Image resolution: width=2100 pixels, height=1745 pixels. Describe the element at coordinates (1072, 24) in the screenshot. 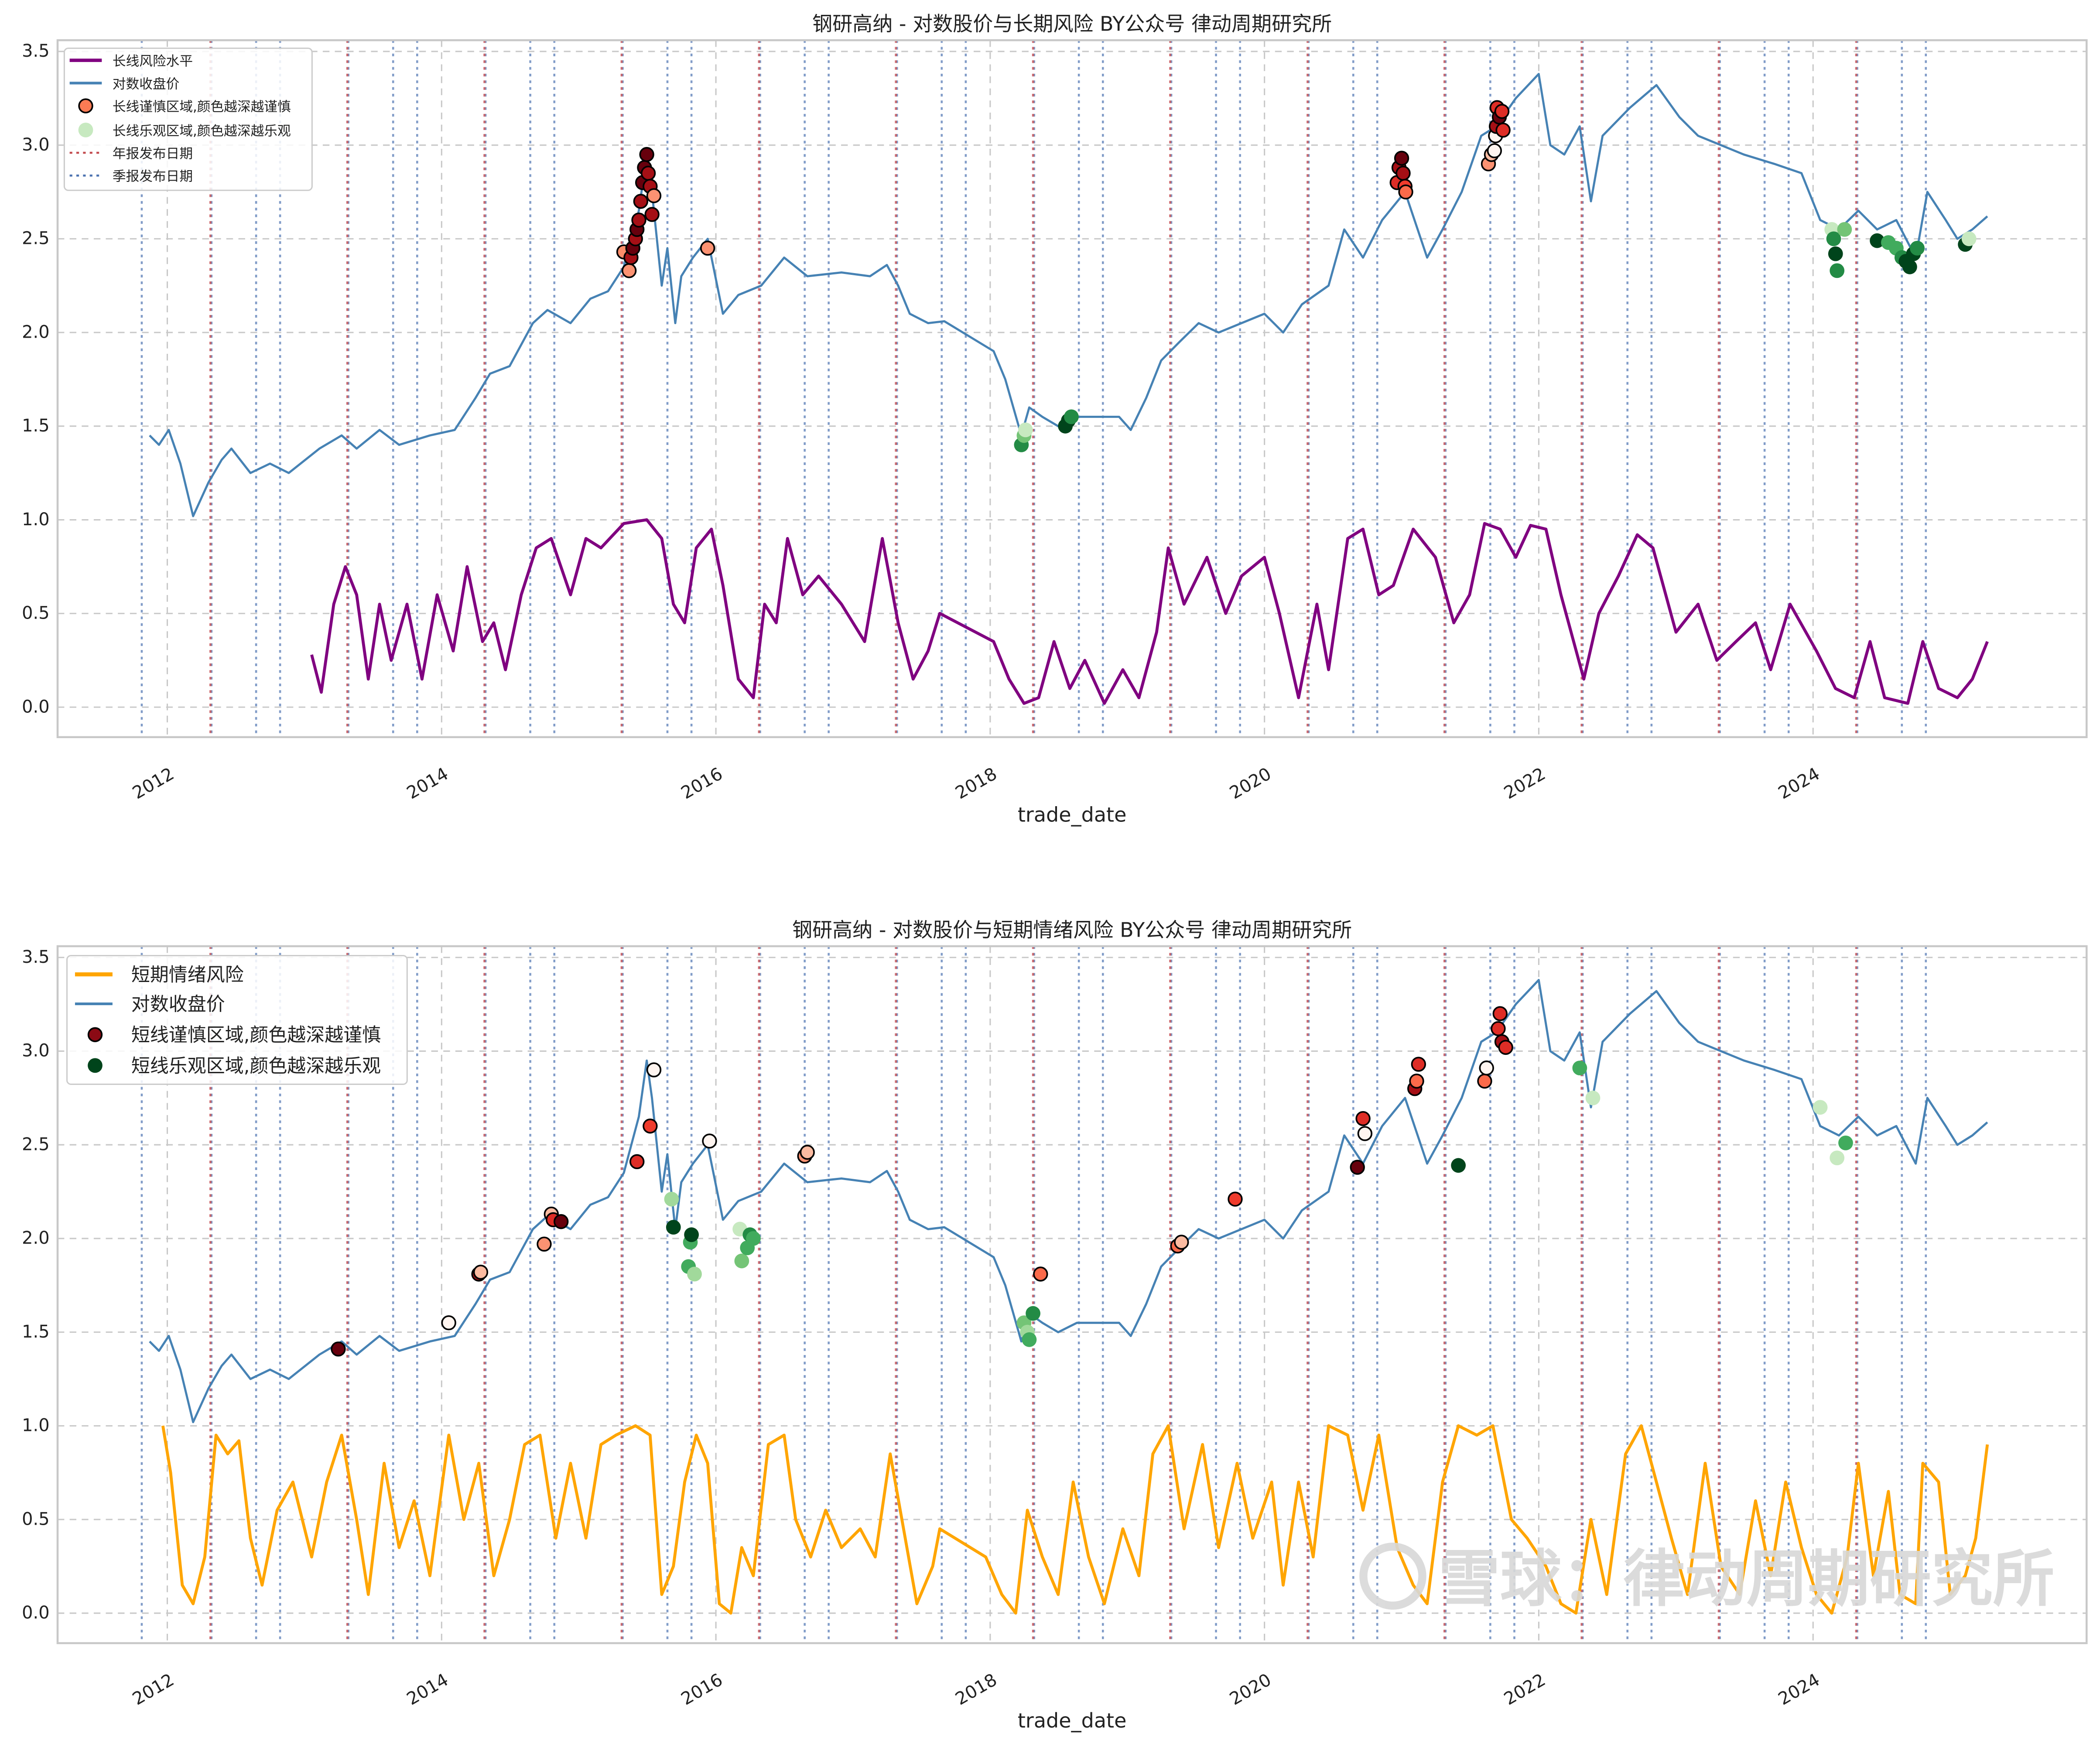

I see `chart-title: 钢研高纳 - 对数股价与长期风险 BY公众号 律动周期研究所` at that location.